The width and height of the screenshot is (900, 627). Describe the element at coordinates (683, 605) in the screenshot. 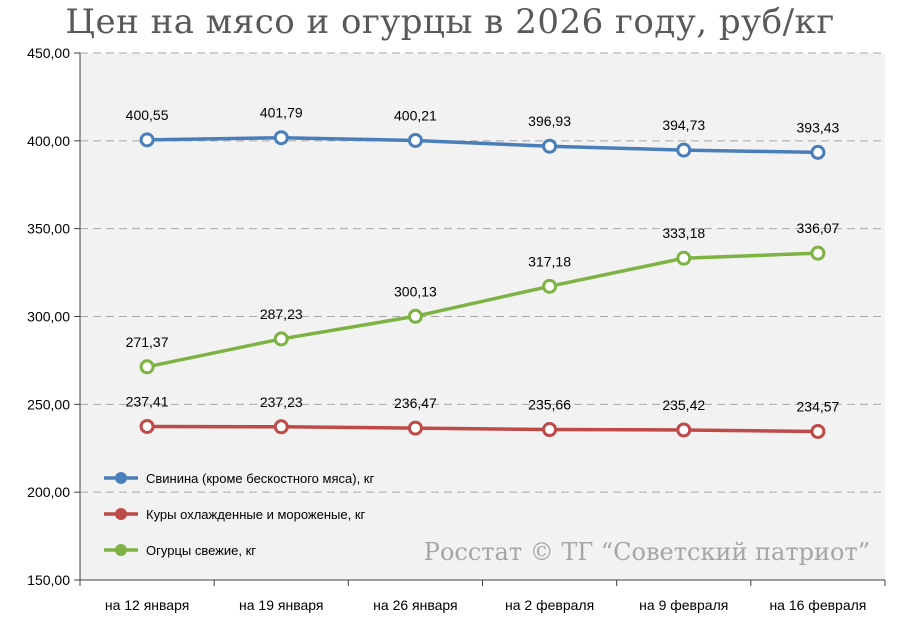

I see `x-tick-label: на 9 февраля` at that location.